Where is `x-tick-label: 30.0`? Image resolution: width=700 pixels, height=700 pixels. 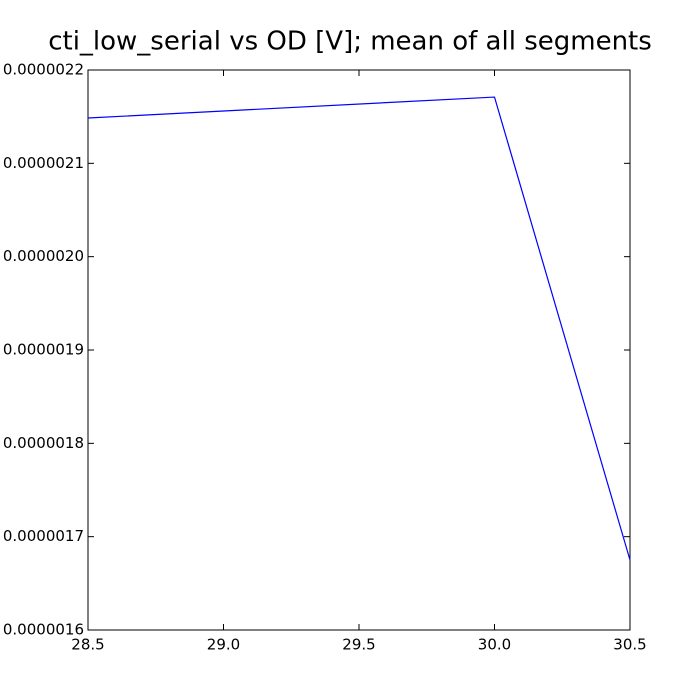 x-tick-label: 30.0 is located at coordinates (494, 645).